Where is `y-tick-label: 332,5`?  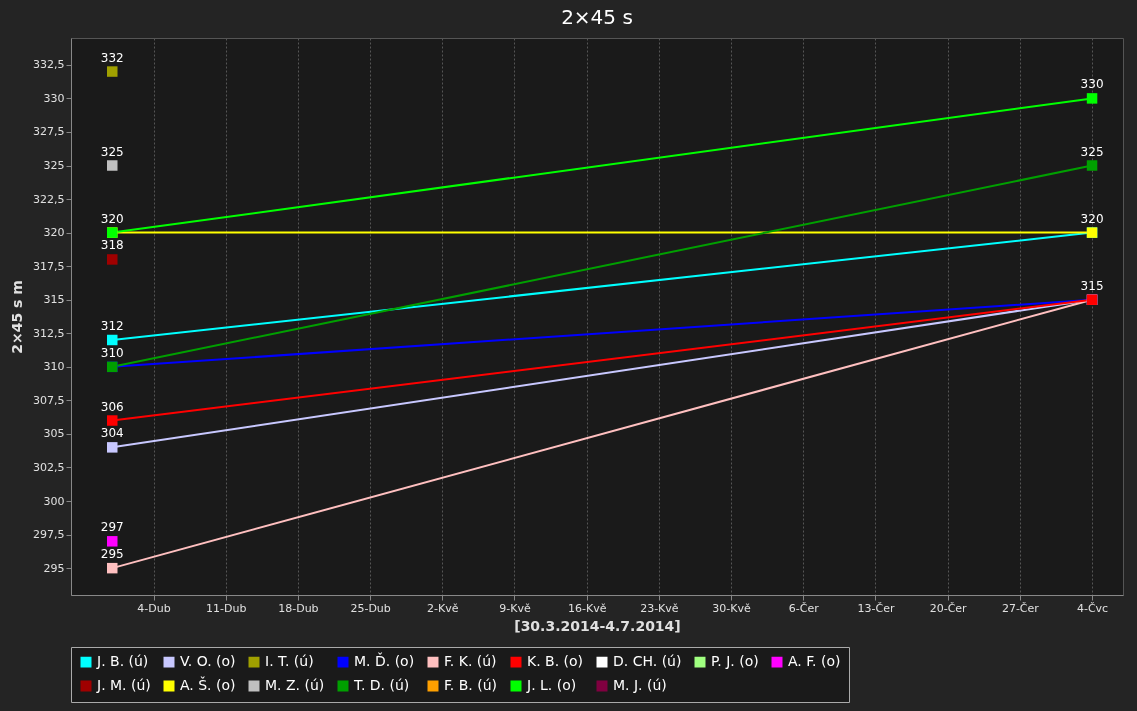
y-tick-label: 332,5 is located at coordinates (49, 65).